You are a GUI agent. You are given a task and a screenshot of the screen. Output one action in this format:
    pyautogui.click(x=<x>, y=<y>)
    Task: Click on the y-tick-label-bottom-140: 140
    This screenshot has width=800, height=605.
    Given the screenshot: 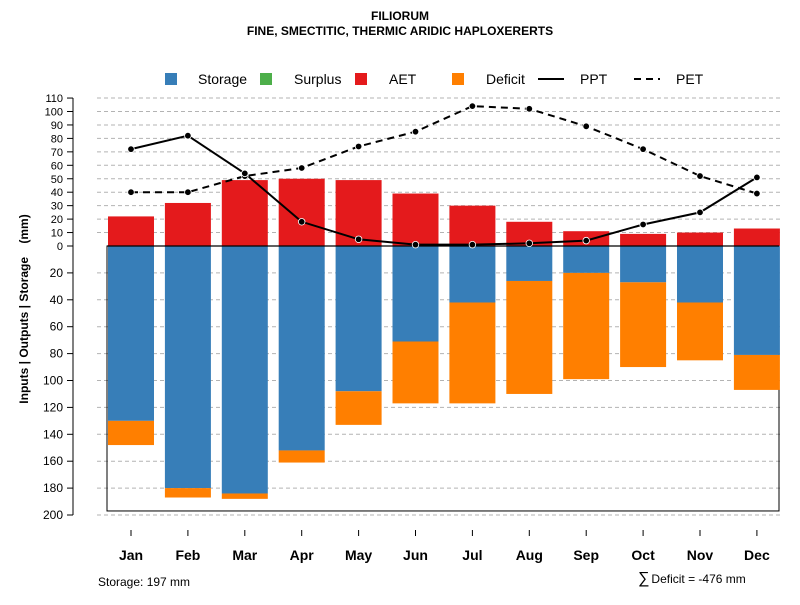 What is the action you would take?
    pyautogui.click(x=53, y=434)
    